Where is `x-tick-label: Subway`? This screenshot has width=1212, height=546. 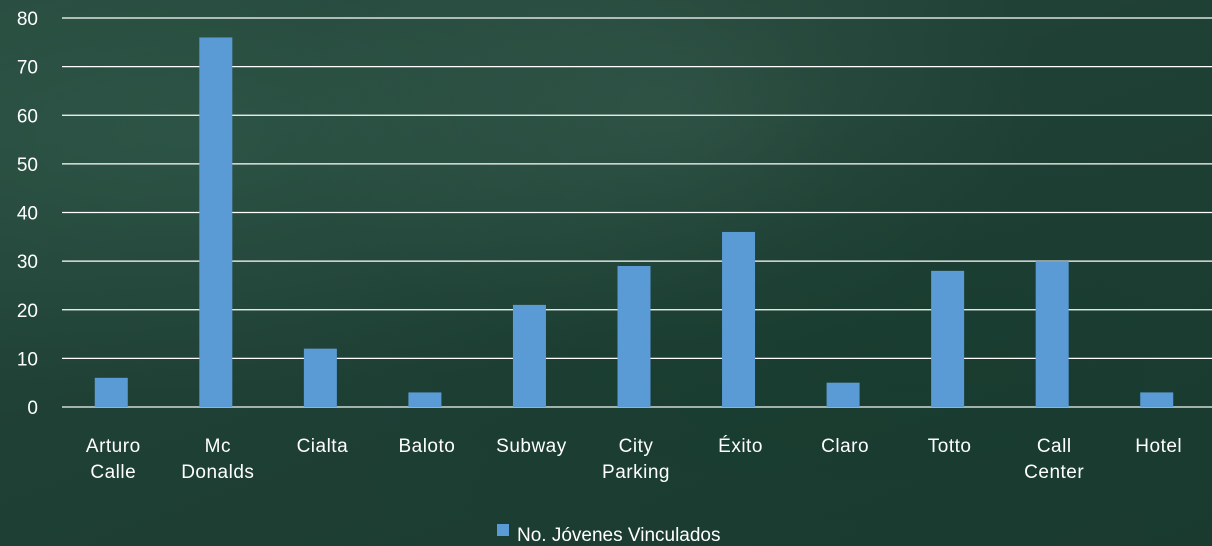 x-tick-label: Subway is located at coordinates (531, 446).